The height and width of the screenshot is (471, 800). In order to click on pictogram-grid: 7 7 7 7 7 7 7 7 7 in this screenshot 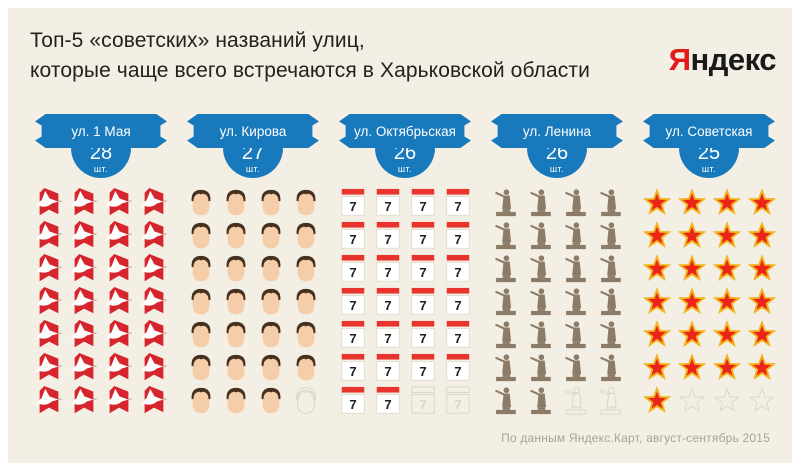, I will do `click(405, 303)`.